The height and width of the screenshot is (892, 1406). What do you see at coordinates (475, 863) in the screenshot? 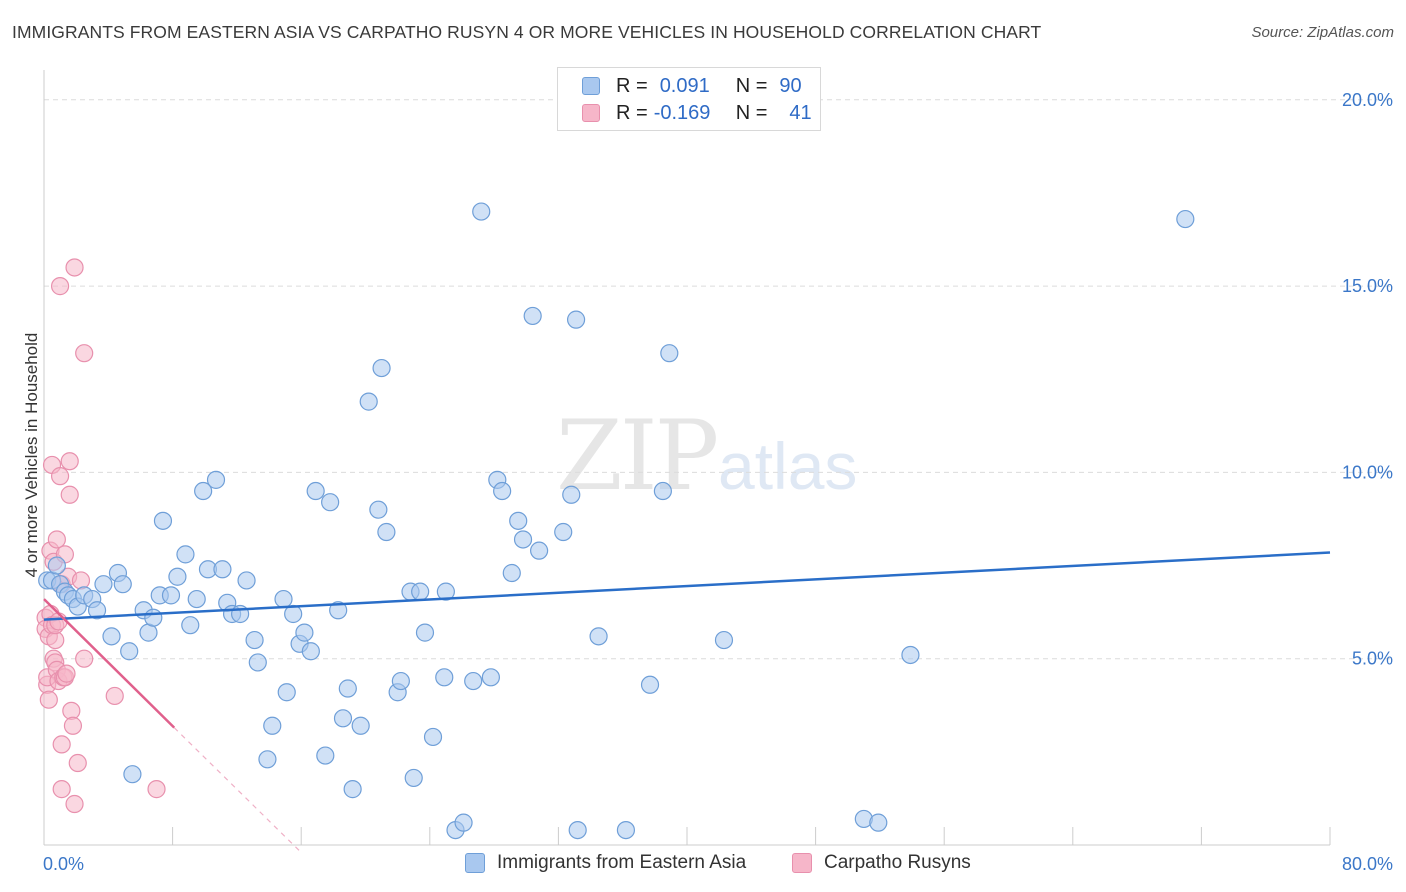
I see `blue-swatch-icon` at bounding box center [475, 863].